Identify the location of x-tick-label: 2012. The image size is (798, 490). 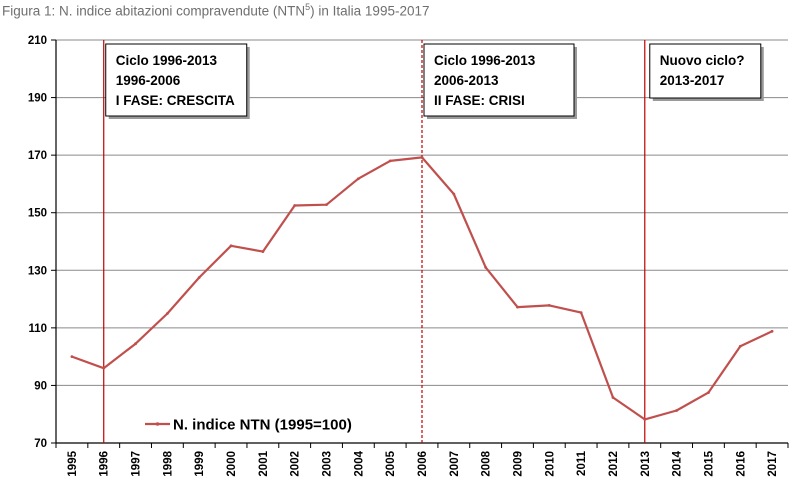
(614, 464).